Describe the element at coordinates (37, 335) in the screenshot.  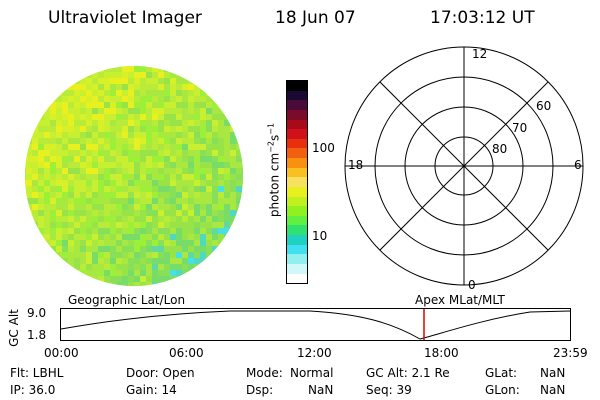
I see `timeline-y-bottom: 1.8` at that location.